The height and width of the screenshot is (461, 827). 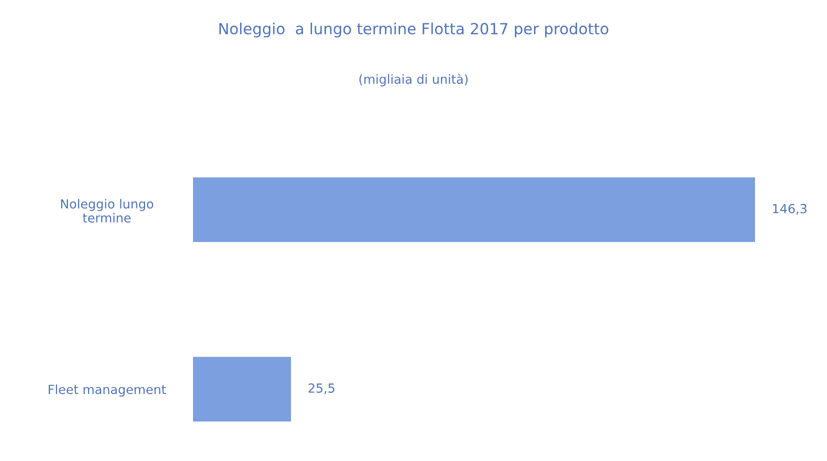 What do you see at coordinates (107, 210) in the screenshot?
I see `y-tick-label: Noleggio lungo termine` at bounding box center [107, 210].